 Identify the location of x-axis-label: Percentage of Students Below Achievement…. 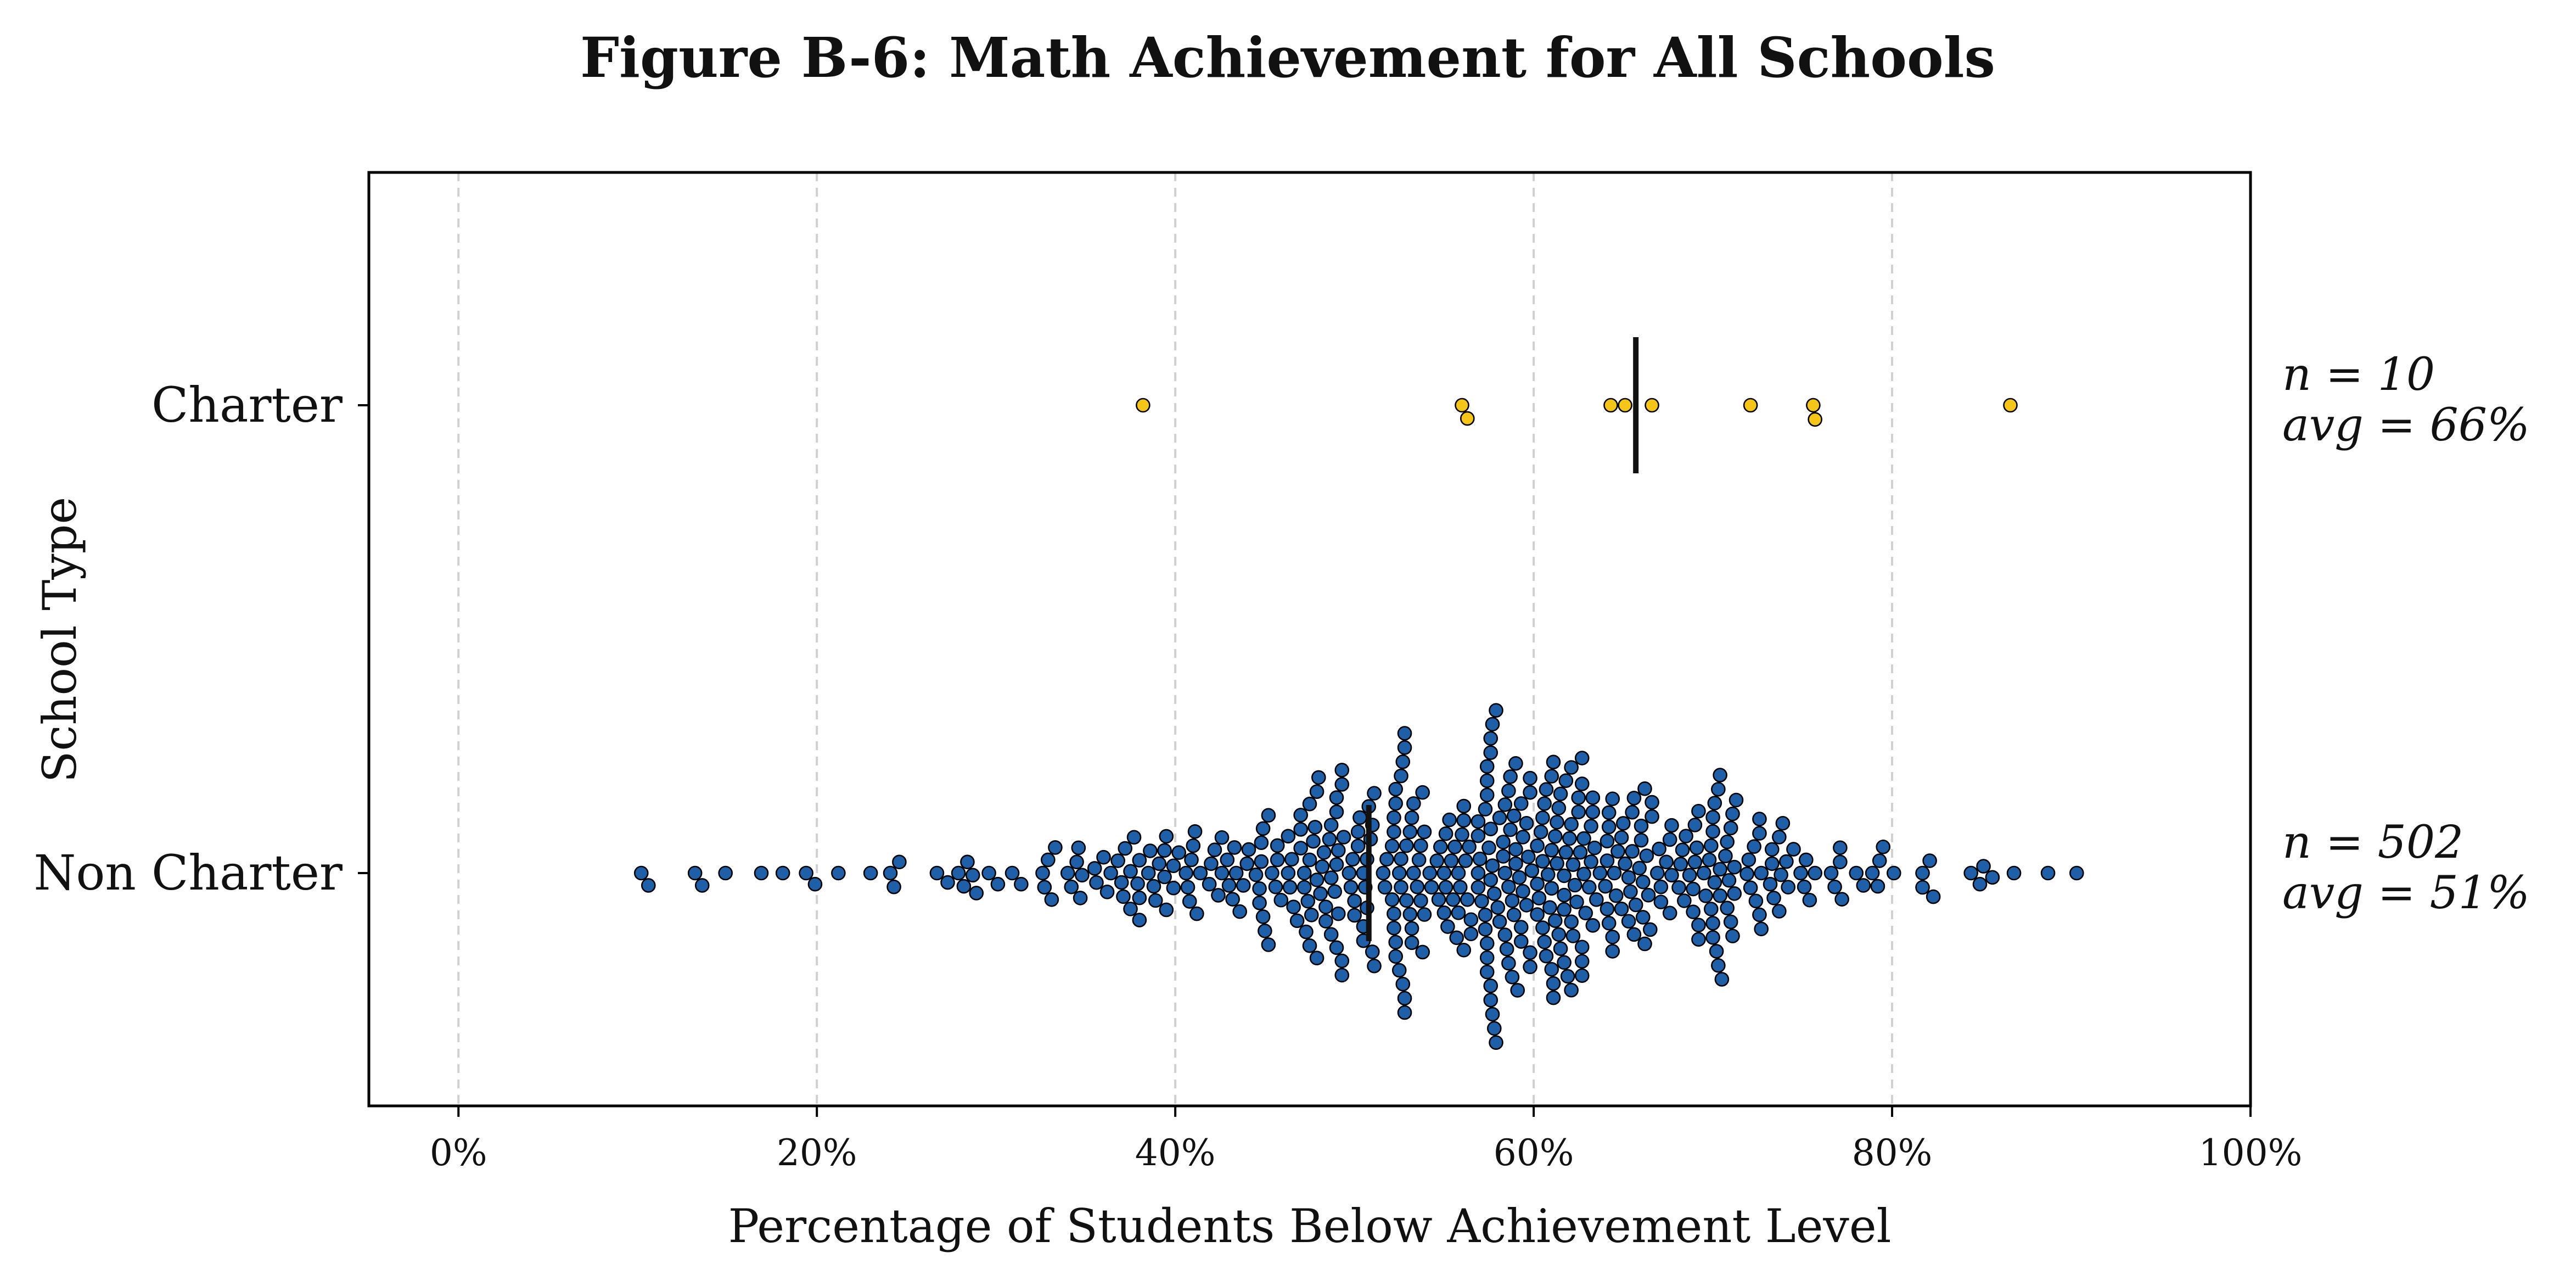
(1310, 1226).